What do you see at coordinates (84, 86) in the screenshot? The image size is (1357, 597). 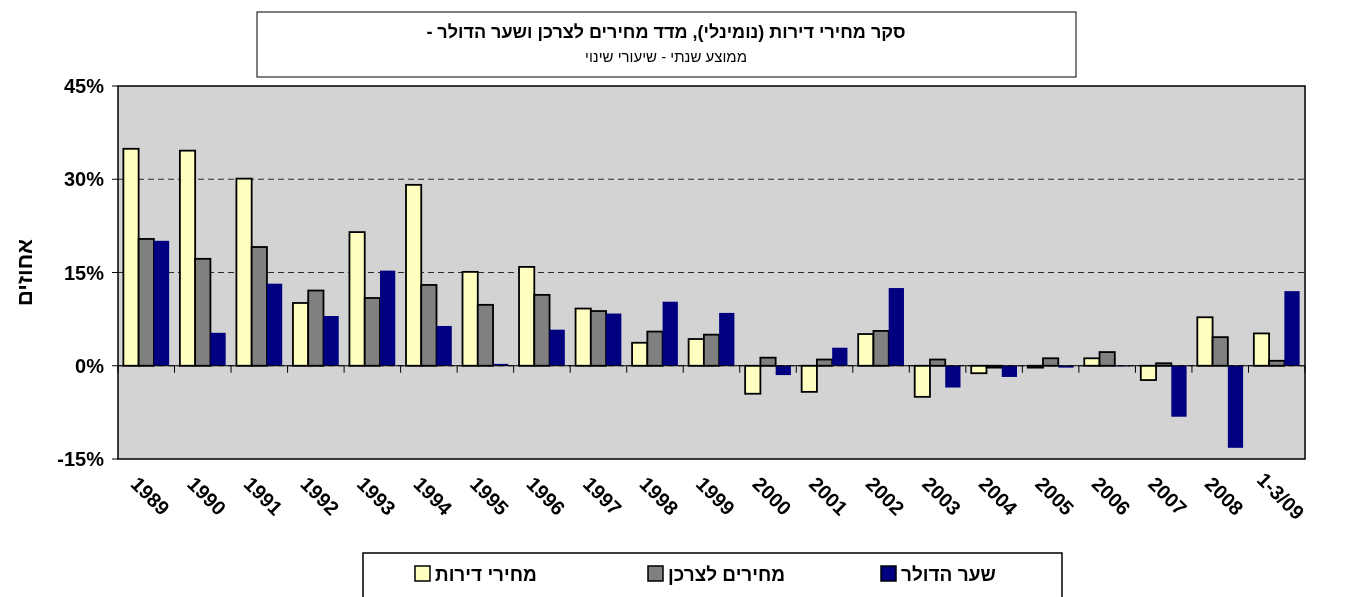 I see `y-tick-label: 45%` at bounding box center [84, 86].